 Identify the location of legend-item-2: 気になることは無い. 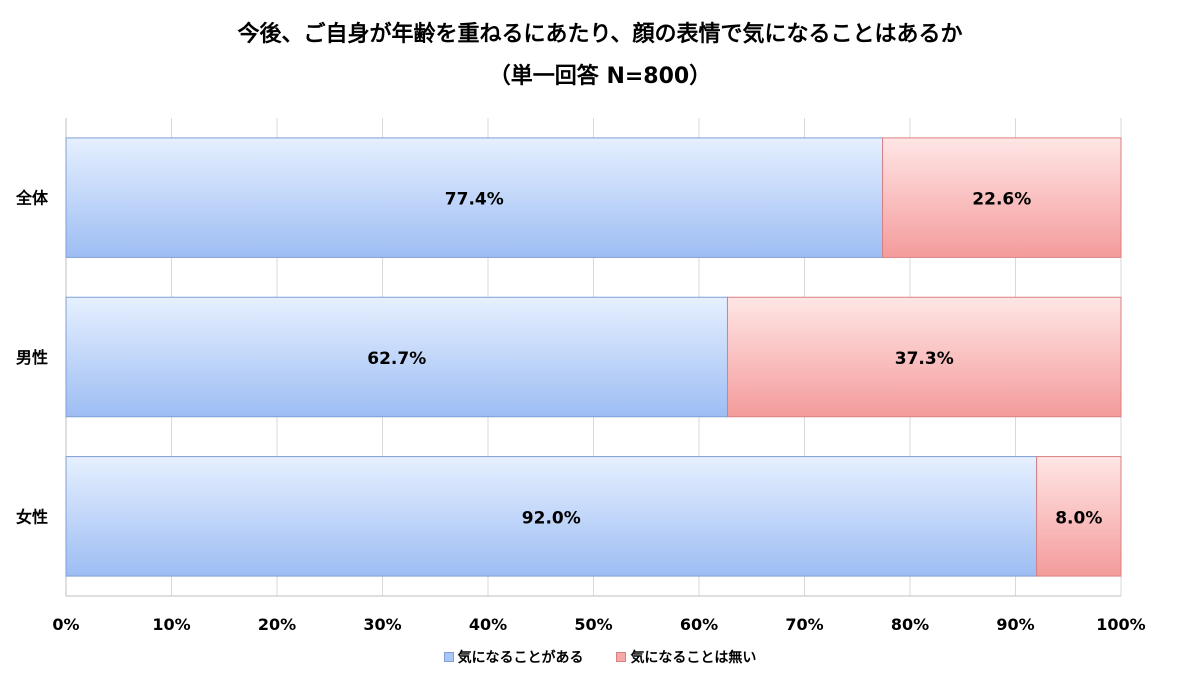
(686, 657).